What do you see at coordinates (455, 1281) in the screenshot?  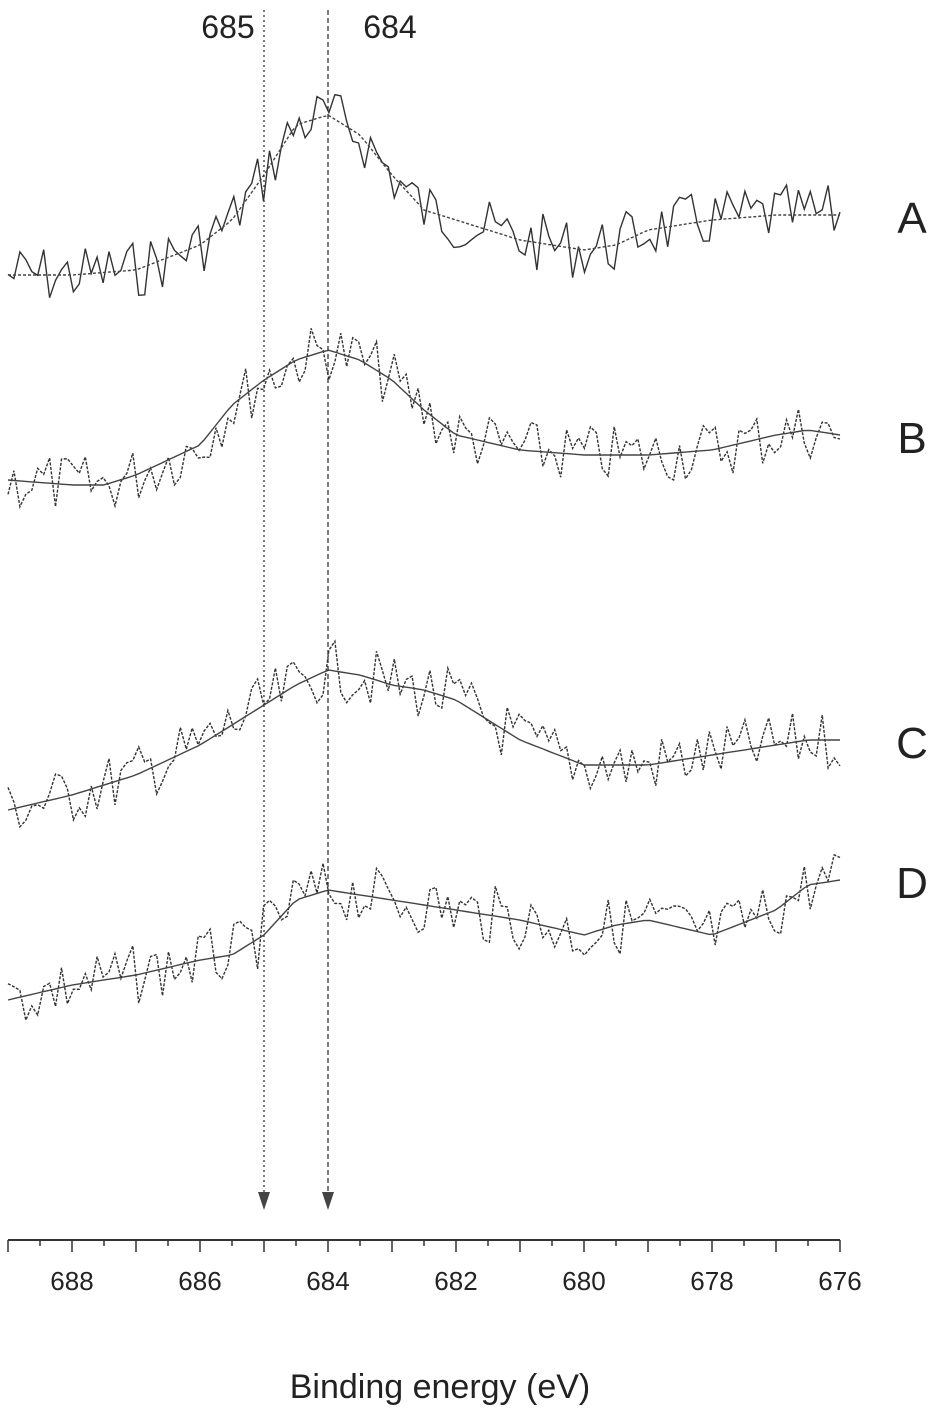 I see `x-tick-label-682: 682` at bounding box center [455, 1281].